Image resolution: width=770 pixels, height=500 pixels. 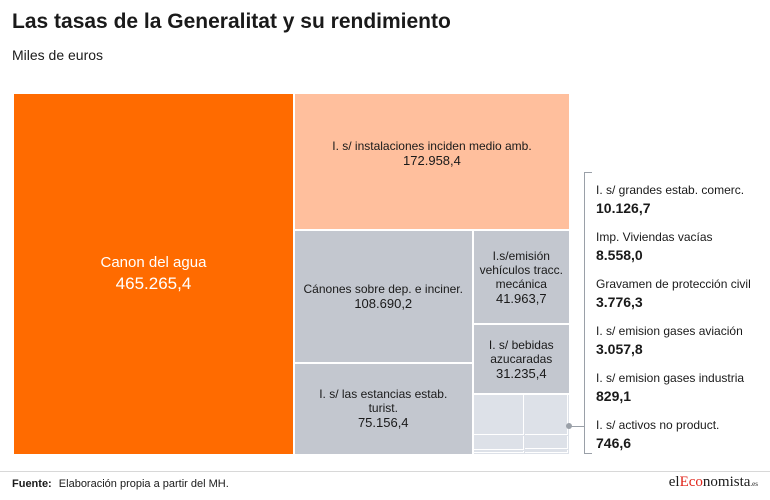 I want to click on legend-connector-dot, so click(x=569, y=426).